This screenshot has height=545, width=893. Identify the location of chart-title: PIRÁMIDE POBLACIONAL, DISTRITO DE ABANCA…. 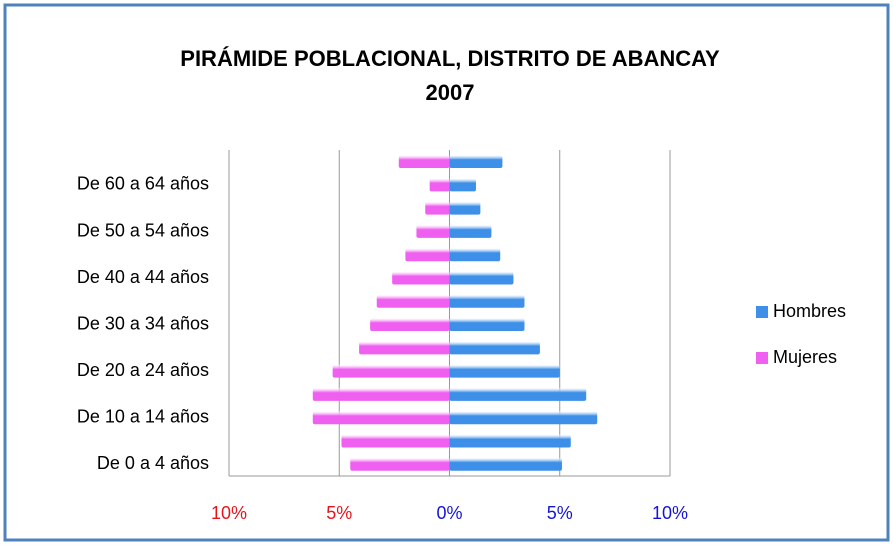
(450, 58).